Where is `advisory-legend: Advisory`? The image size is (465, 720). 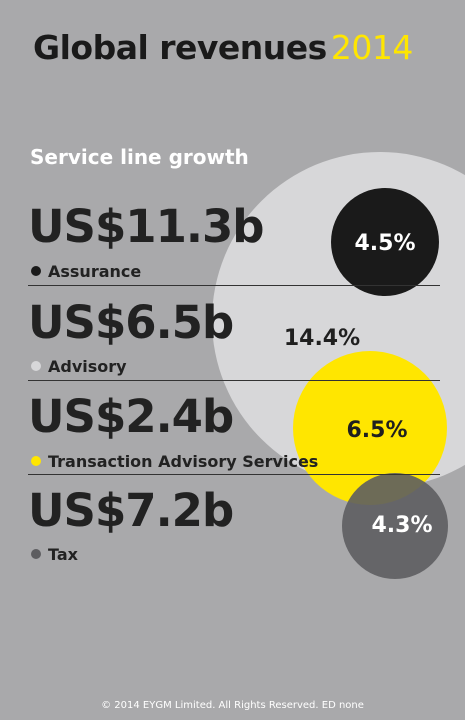
advisory-legend: Advisory is located at coordinates (79, 366).